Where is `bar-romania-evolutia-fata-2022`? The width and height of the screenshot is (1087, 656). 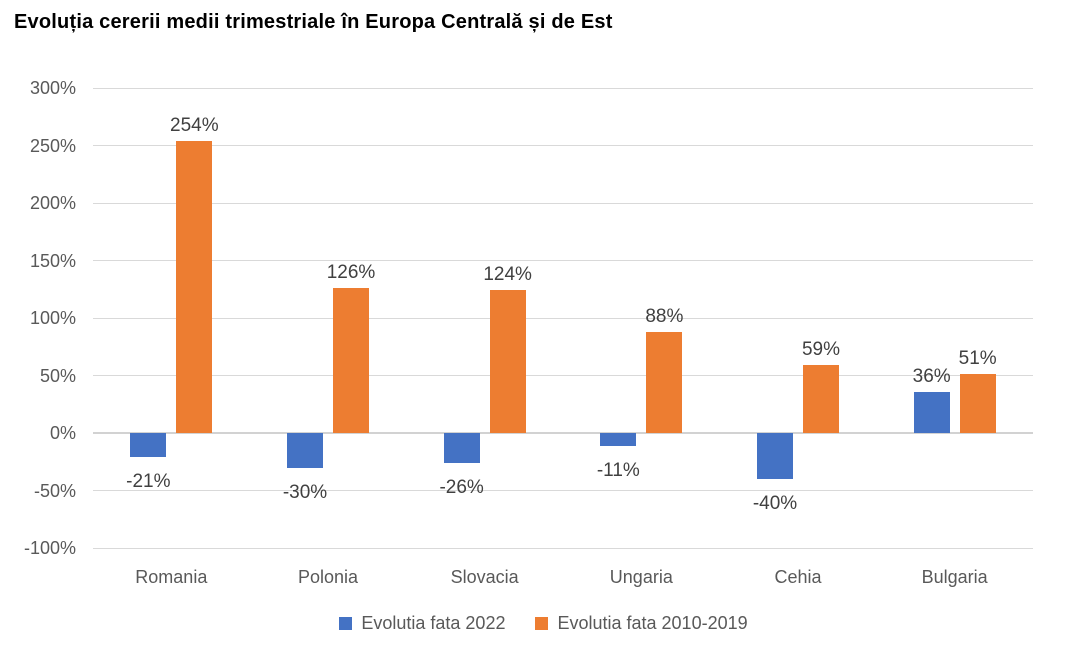
bar-romania-evolutia-fata-2022 is located at coordinates (148, 445).